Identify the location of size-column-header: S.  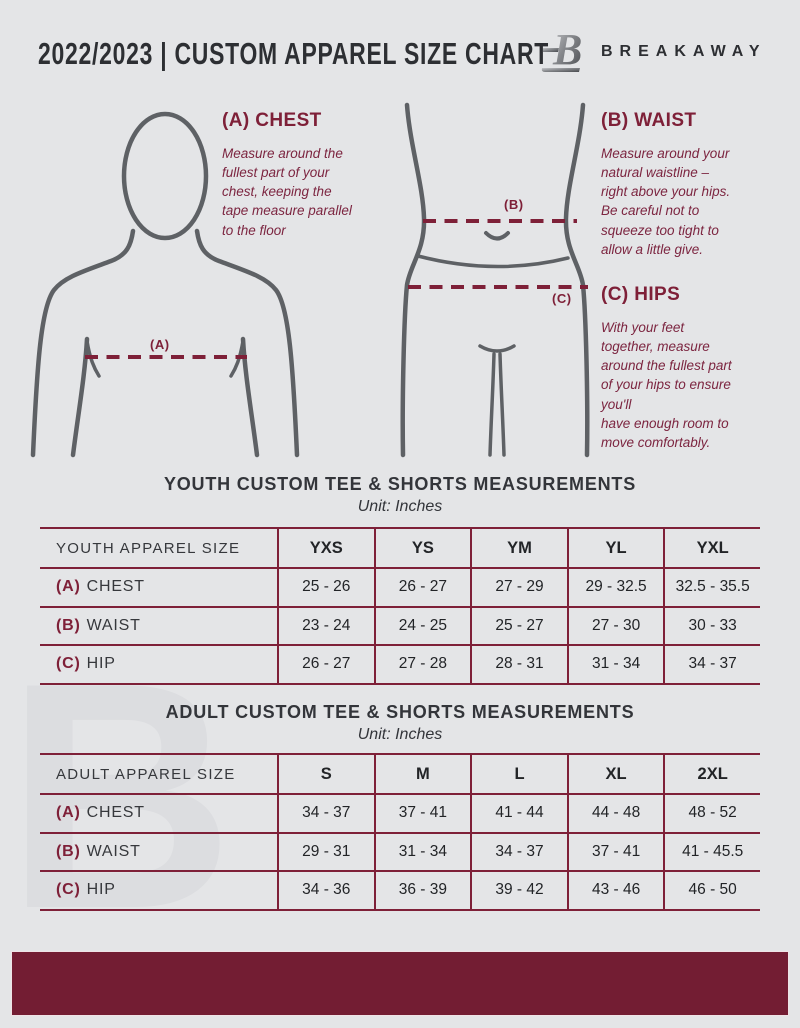
(325, 775).